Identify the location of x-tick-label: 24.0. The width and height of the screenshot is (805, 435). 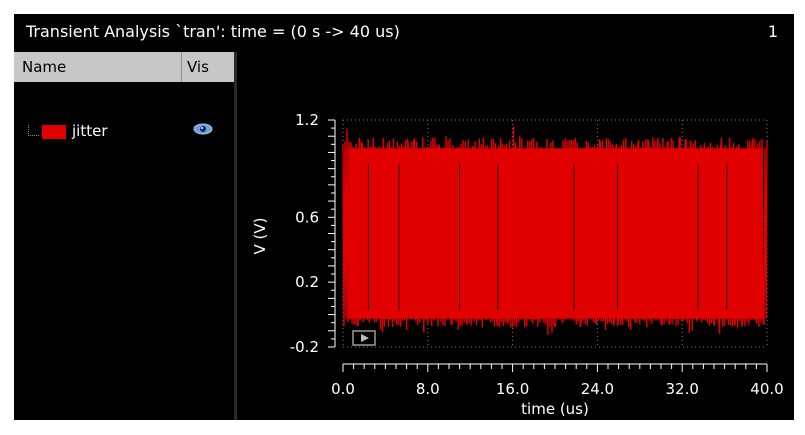
(597, 389).